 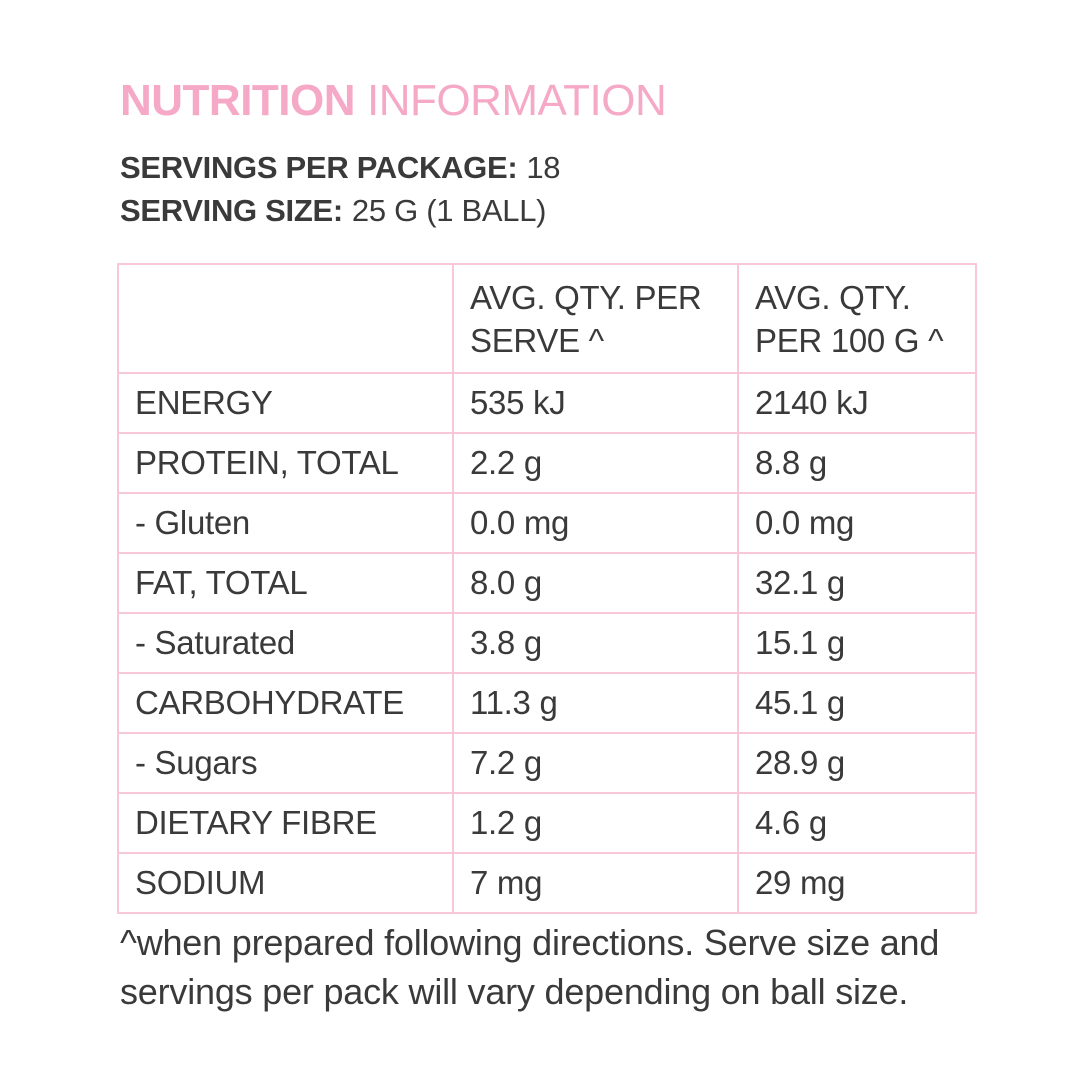 I want to click on row-per-serve: 1.2 g, so click(x=595, y=823).